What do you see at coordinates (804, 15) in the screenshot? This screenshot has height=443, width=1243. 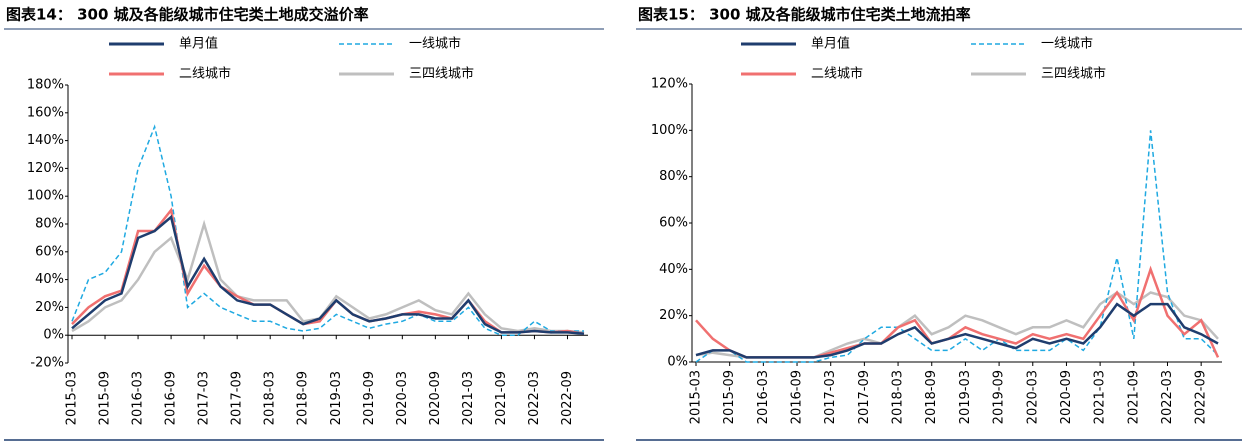 I see `chart-title: 图表15： 300 城及各能级城市住宅类土地流拍率` at bounding box center [804, 15].